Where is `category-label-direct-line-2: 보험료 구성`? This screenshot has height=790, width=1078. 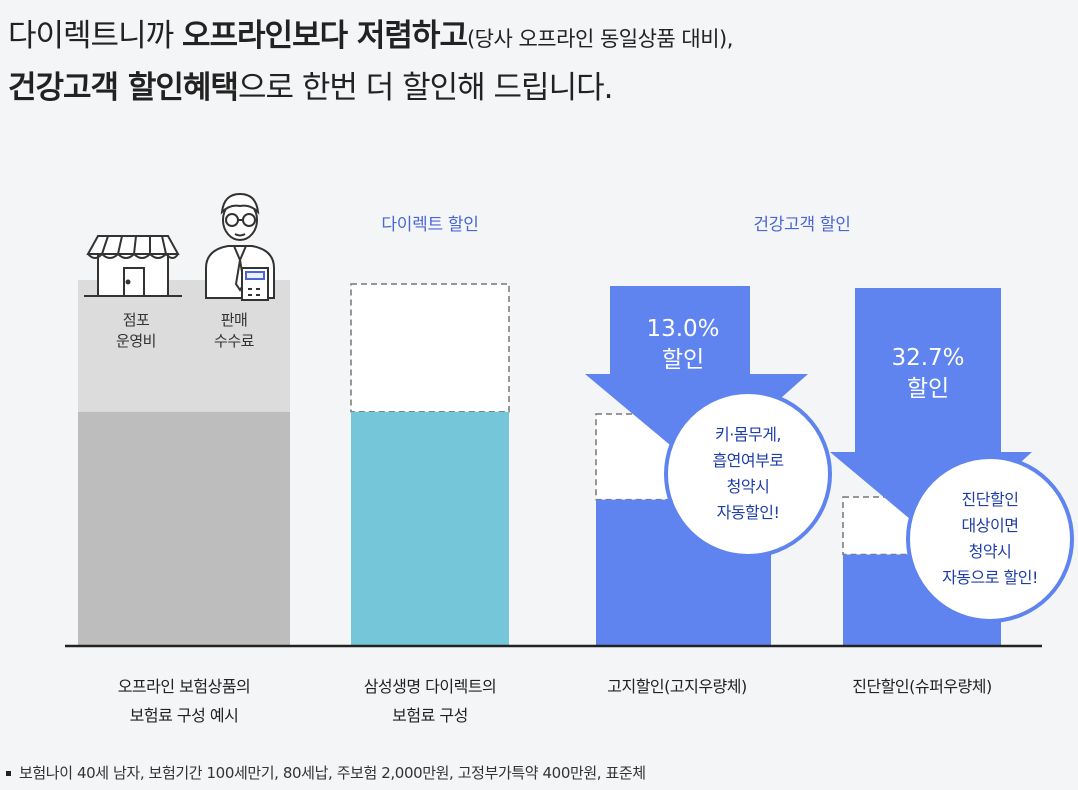 category-label-direct-line-2: 보험료 구성 is located at coordinates (430, 715).